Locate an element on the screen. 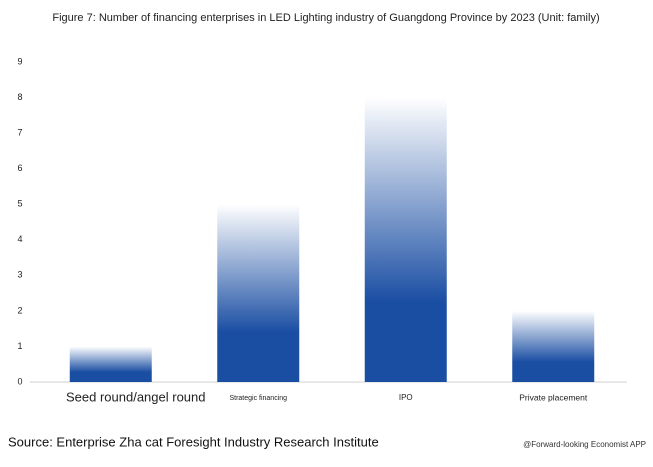 This screenshot has width=653, height=467. x-tick-label: IPO is located at coordinates (406, 397).